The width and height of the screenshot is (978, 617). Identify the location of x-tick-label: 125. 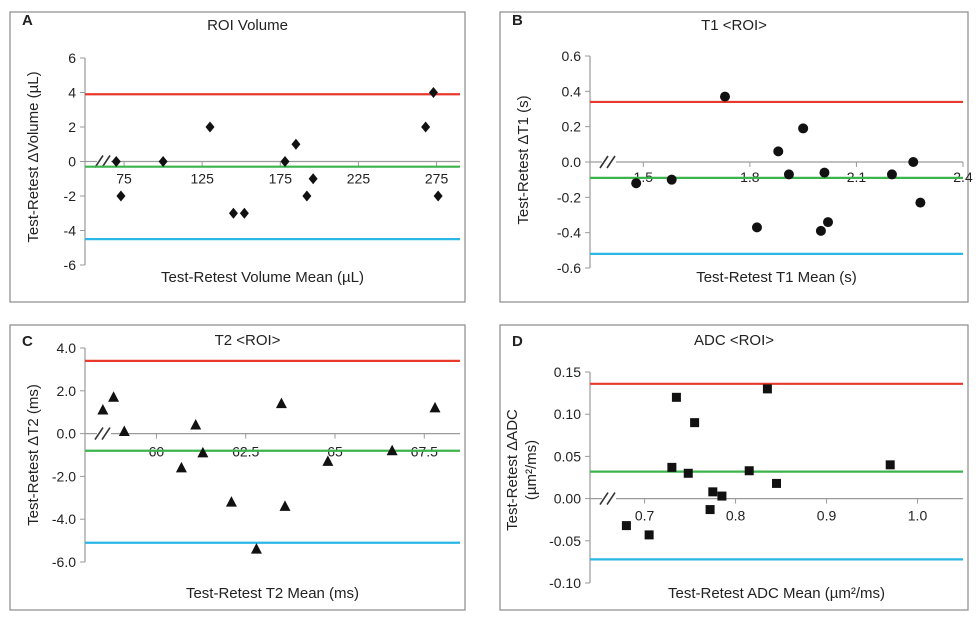
(203, 179).